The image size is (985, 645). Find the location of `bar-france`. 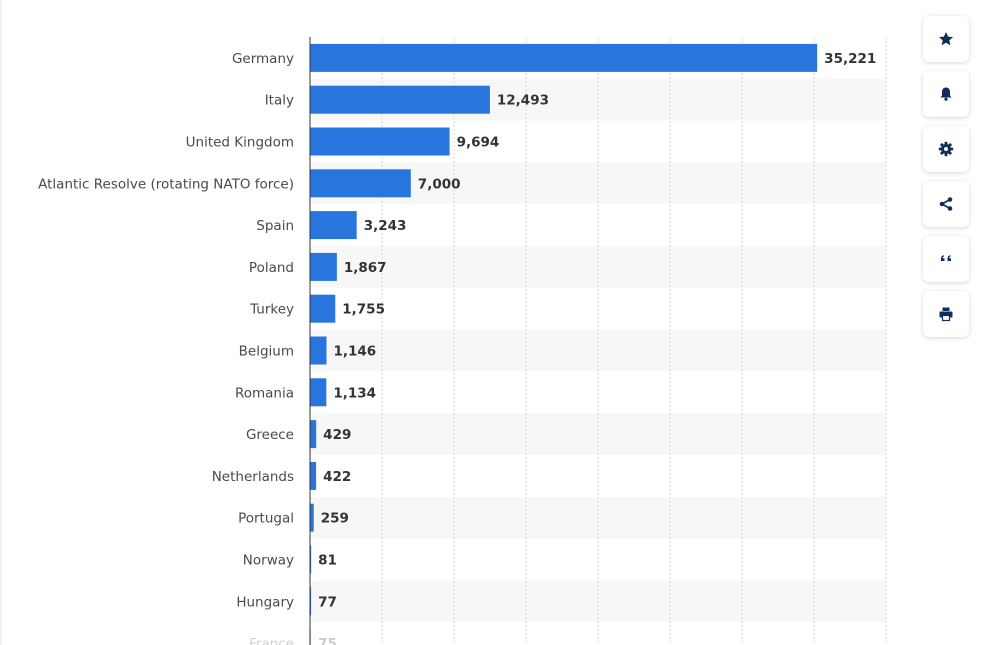

bar-france is located at coordinates (311, 637).